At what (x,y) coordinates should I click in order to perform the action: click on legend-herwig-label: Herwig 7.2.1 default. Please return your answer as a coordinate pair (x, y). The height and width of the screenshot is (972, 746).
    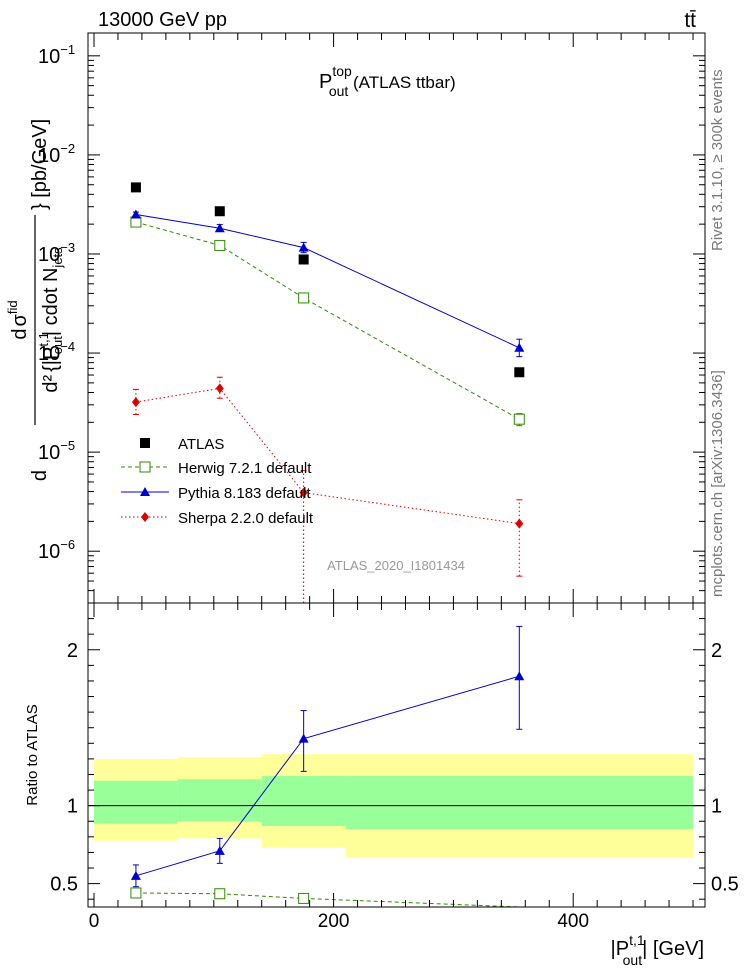
    Looking at the image, I should click on (245, 468).